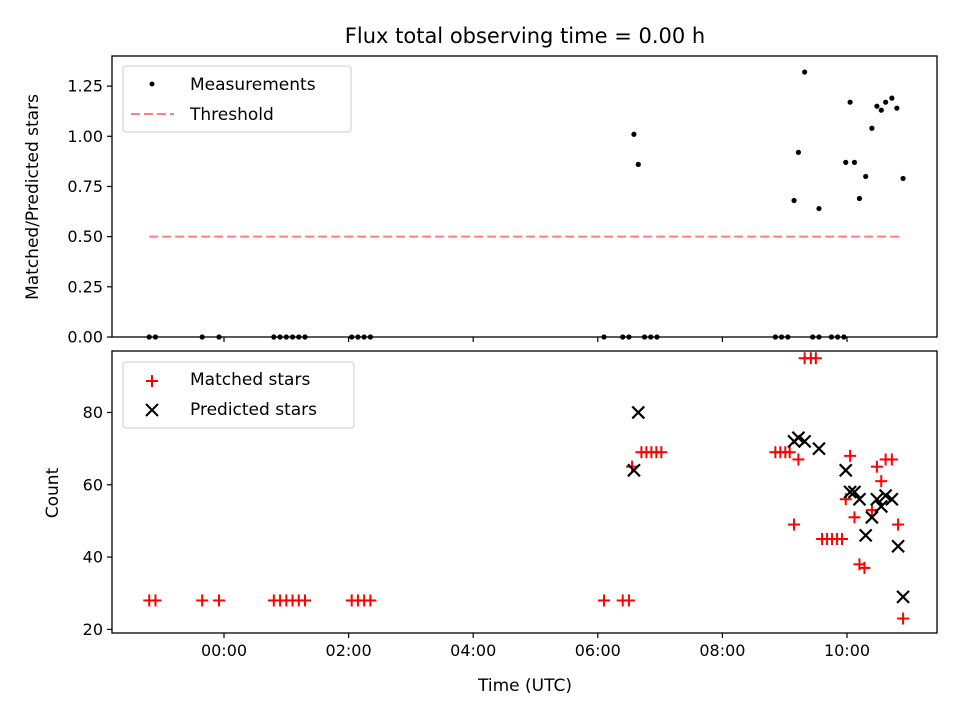 This screenshot has height=724, width=960. I want to click on top-y-tick-label: 1.25, so click(85, 86).